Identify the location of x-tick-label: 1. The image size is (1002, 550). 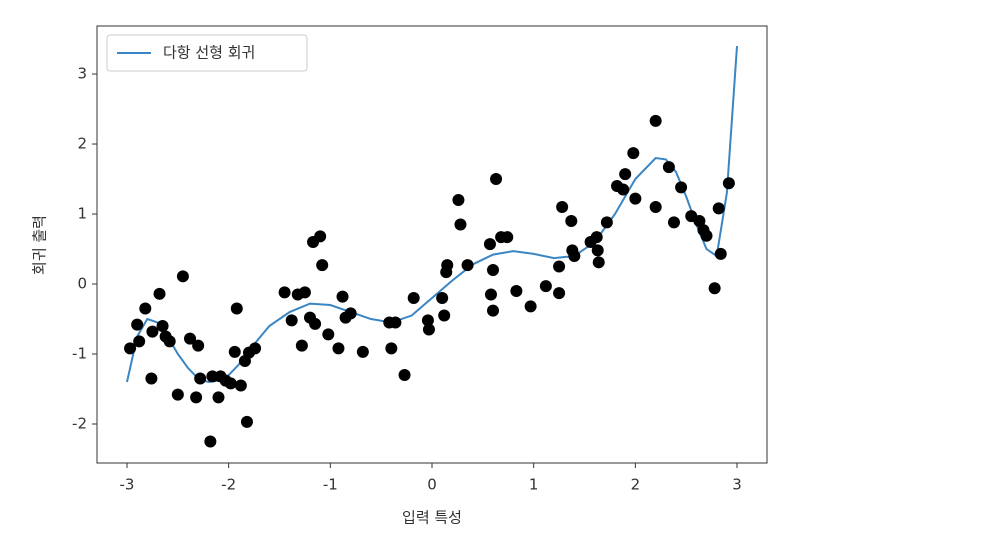
(534, 485).